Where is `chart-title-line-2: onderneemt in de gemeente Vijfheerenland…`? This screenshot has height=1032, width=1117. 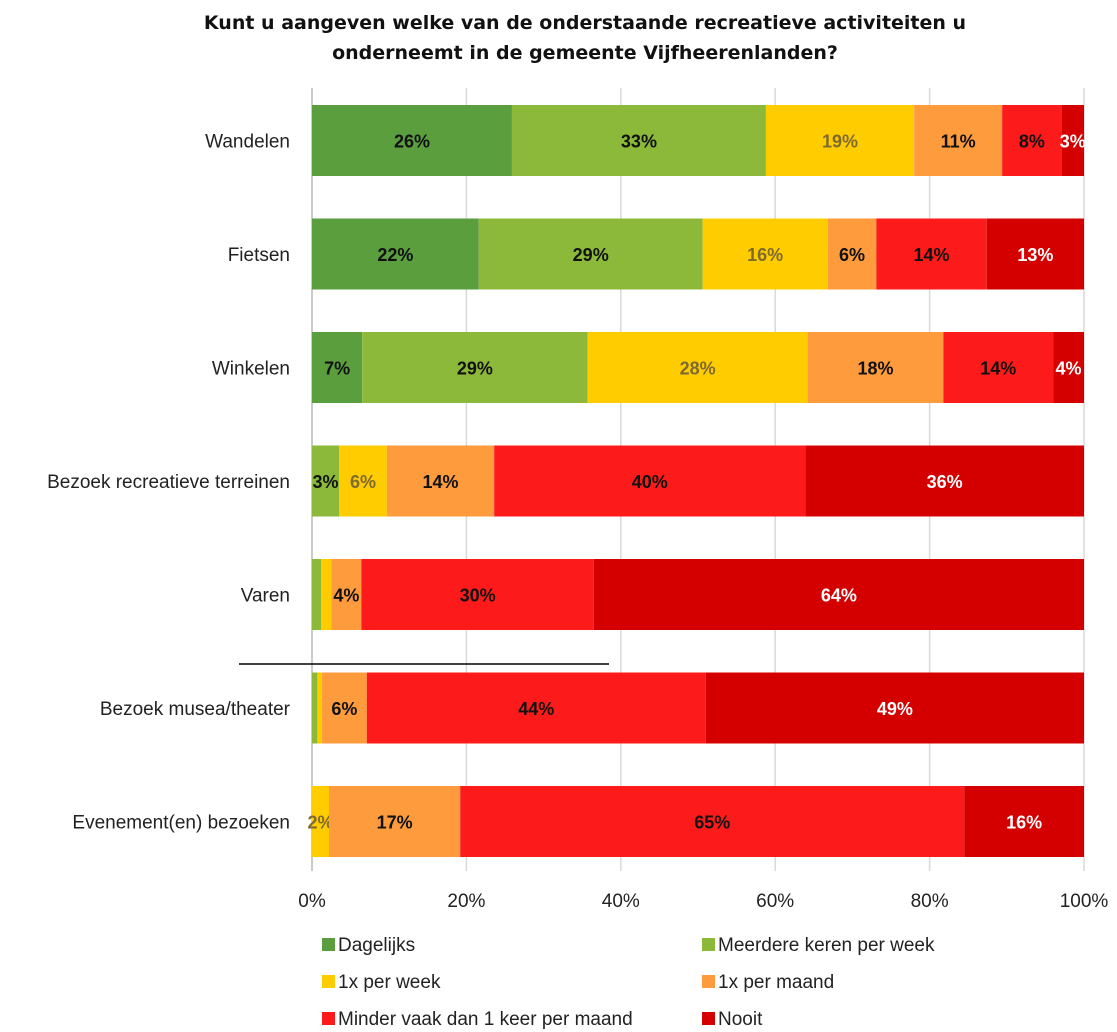 chart-title-line-2: onderneemt in de gemeente Vijfheerenland… is located at coordinates (585, 53).